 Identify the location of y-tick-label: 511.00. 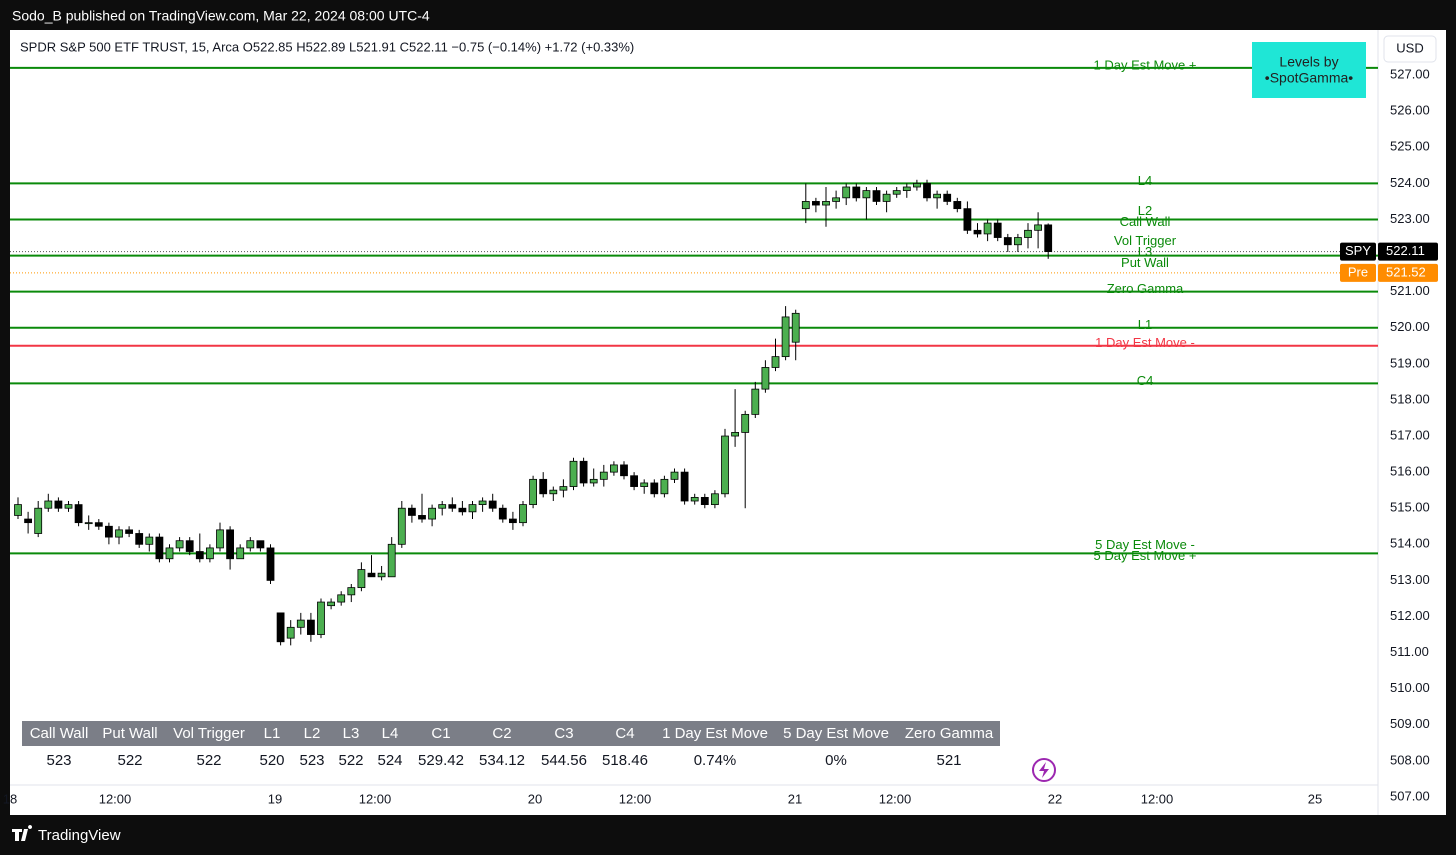
(1409, 651).